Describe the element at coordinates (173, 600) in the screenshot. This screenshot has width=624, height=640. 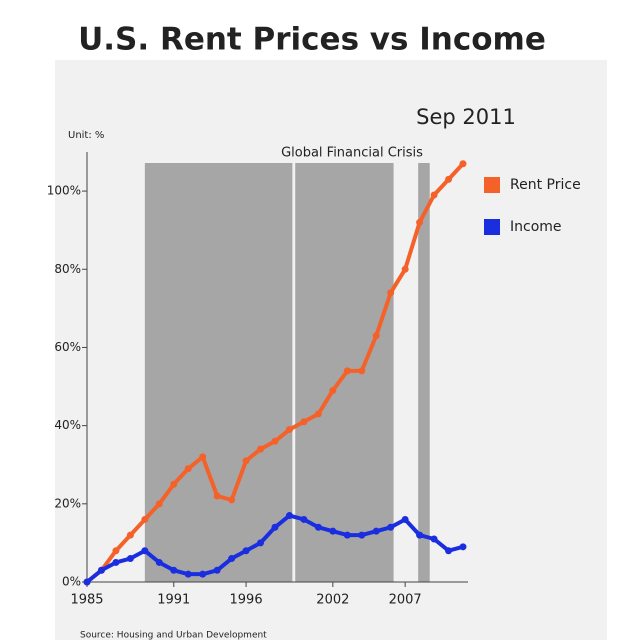
I see `x-tick-label: 1991` at that location.